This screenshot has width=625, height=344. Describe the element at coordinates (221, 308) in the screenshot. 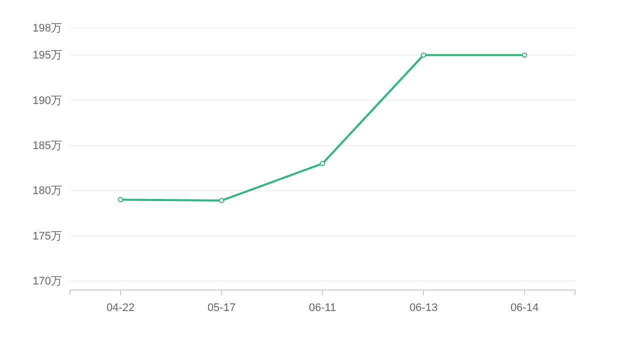

I see `x-tick-label: 05-17` at that location.